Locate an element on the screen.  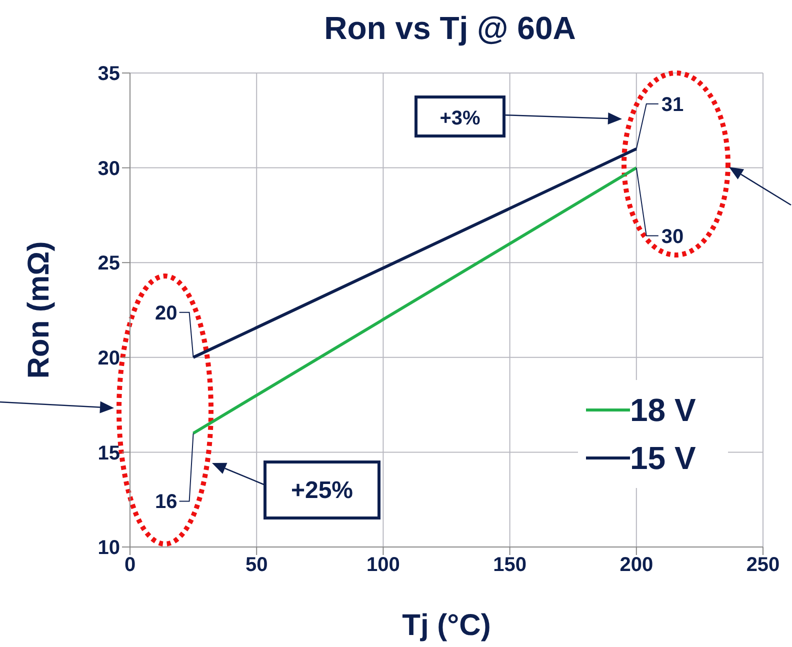
legend-label: 18 V is located at coordinates (663, 410).